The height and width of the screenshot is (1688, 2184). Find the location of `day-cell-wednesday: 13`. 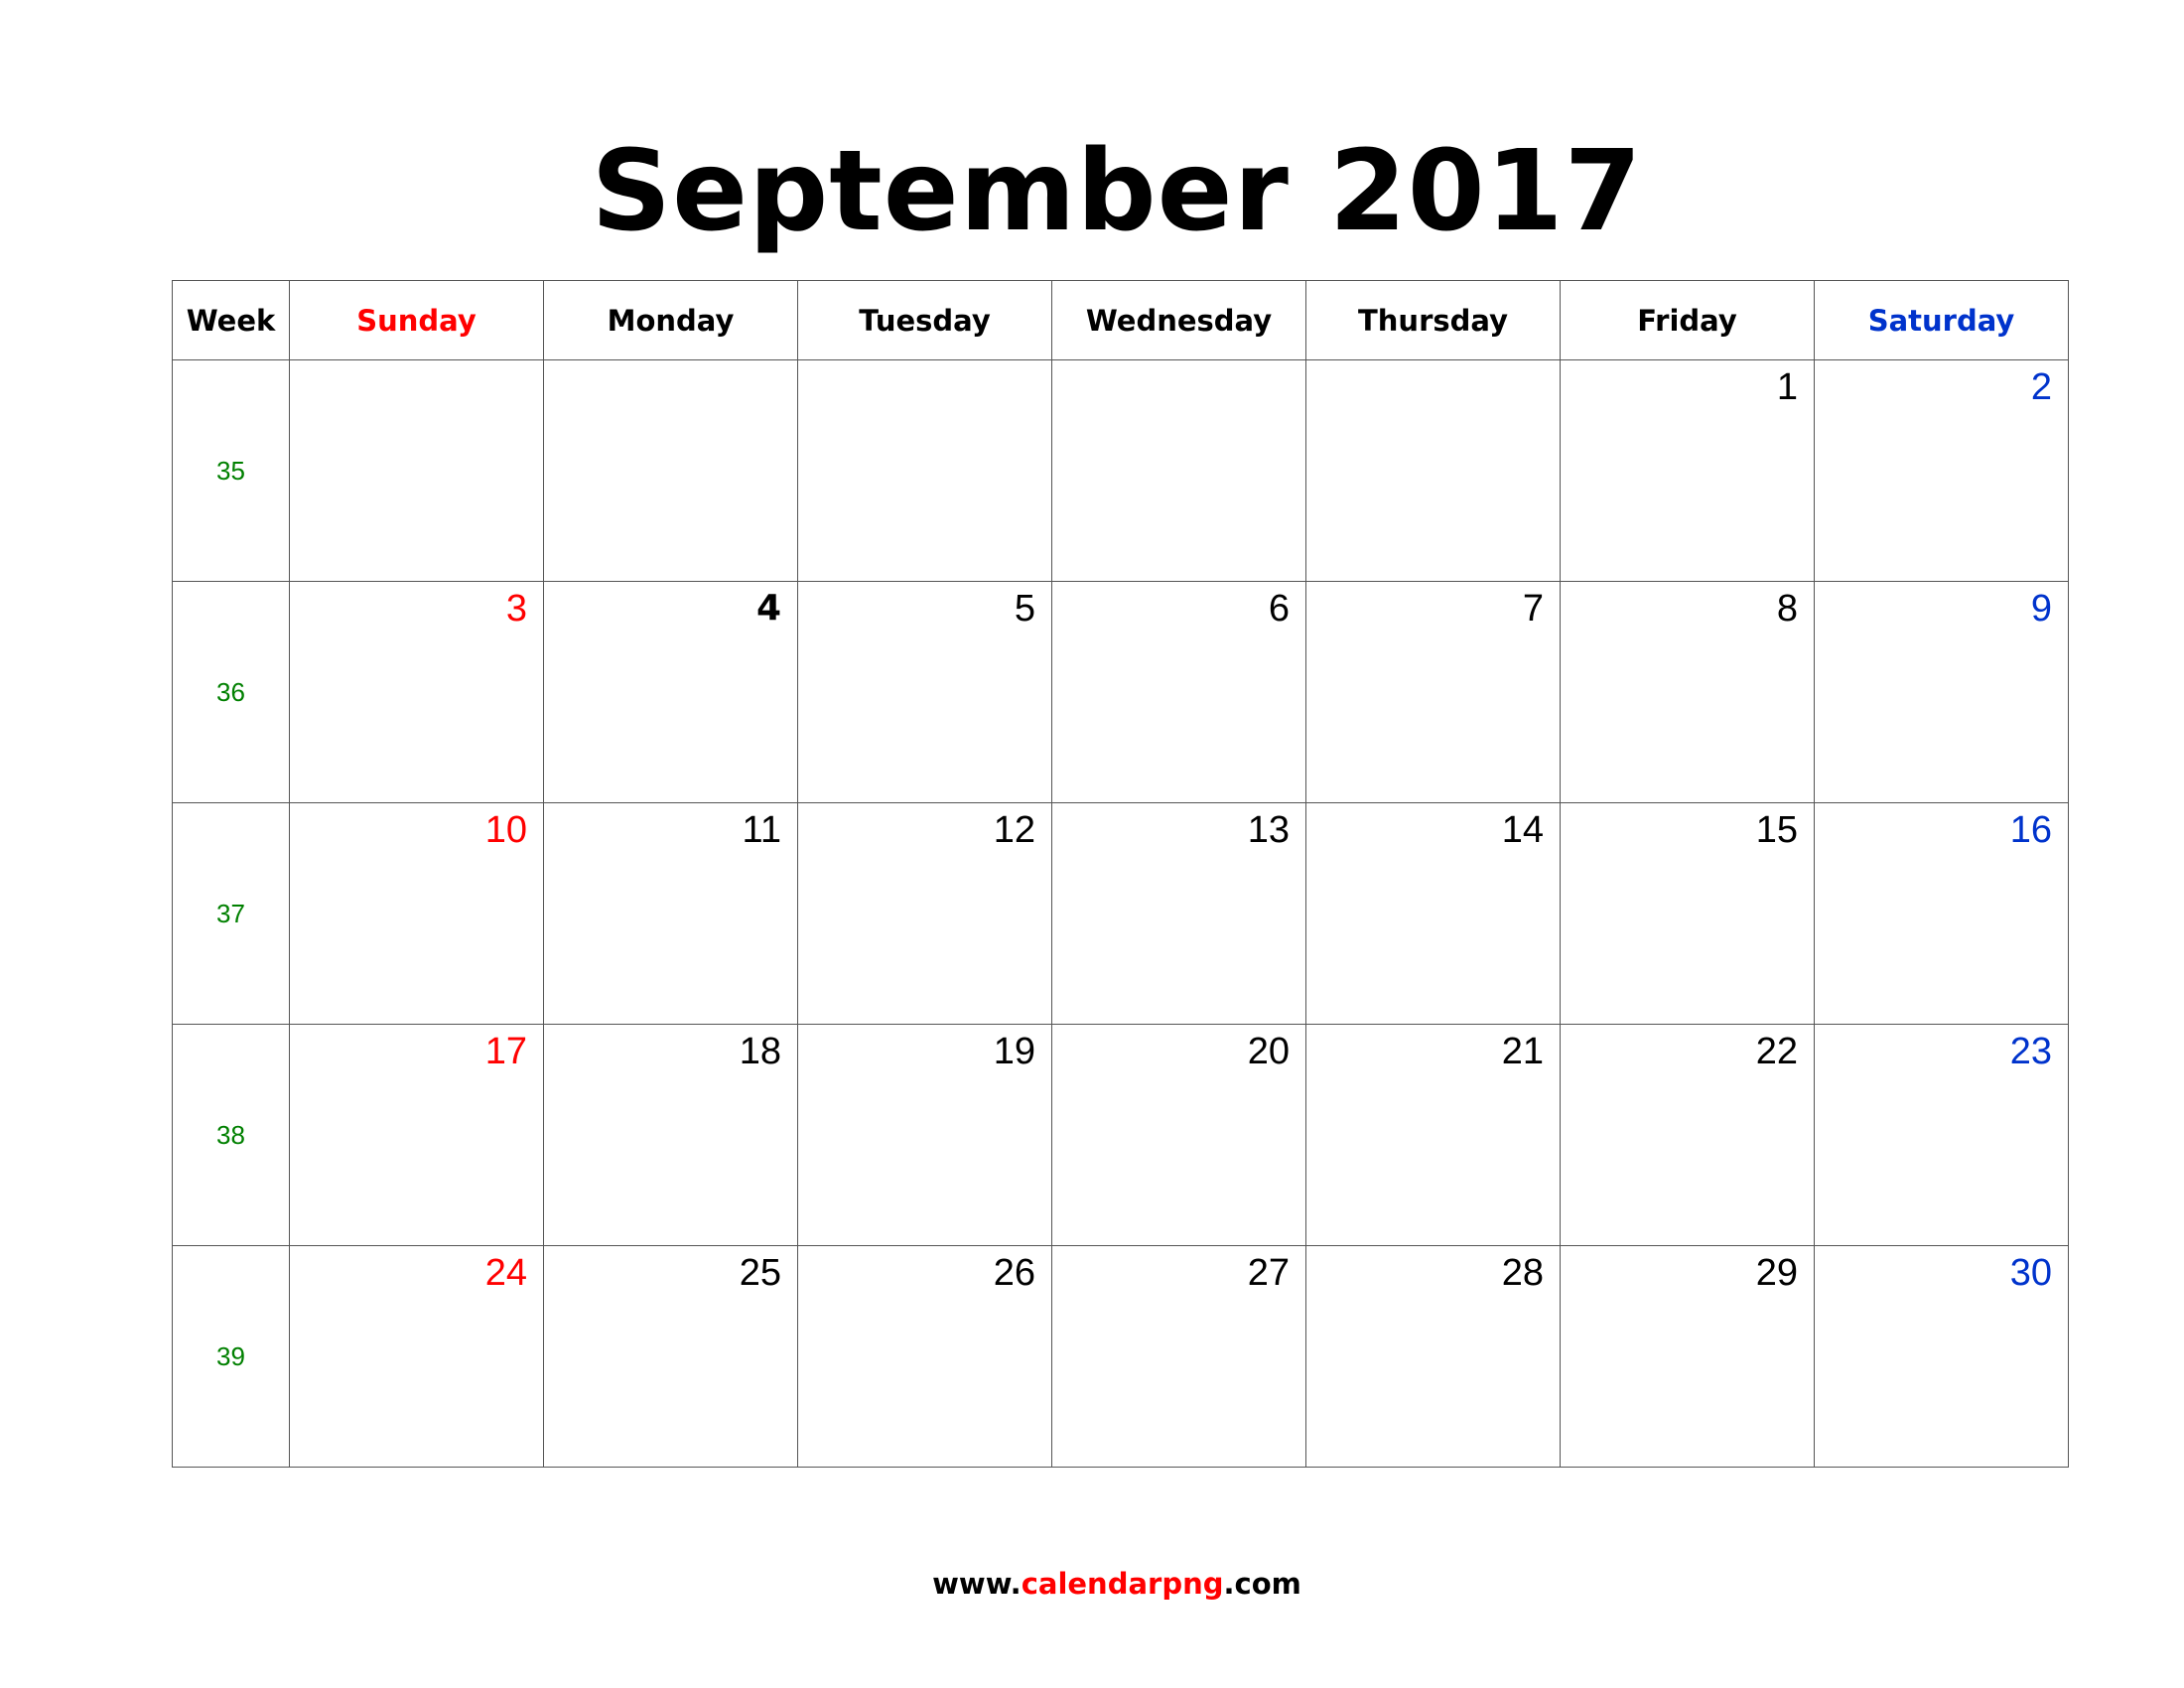

day-cell-wednesday: 13 is located at coordinates (1178, 913).